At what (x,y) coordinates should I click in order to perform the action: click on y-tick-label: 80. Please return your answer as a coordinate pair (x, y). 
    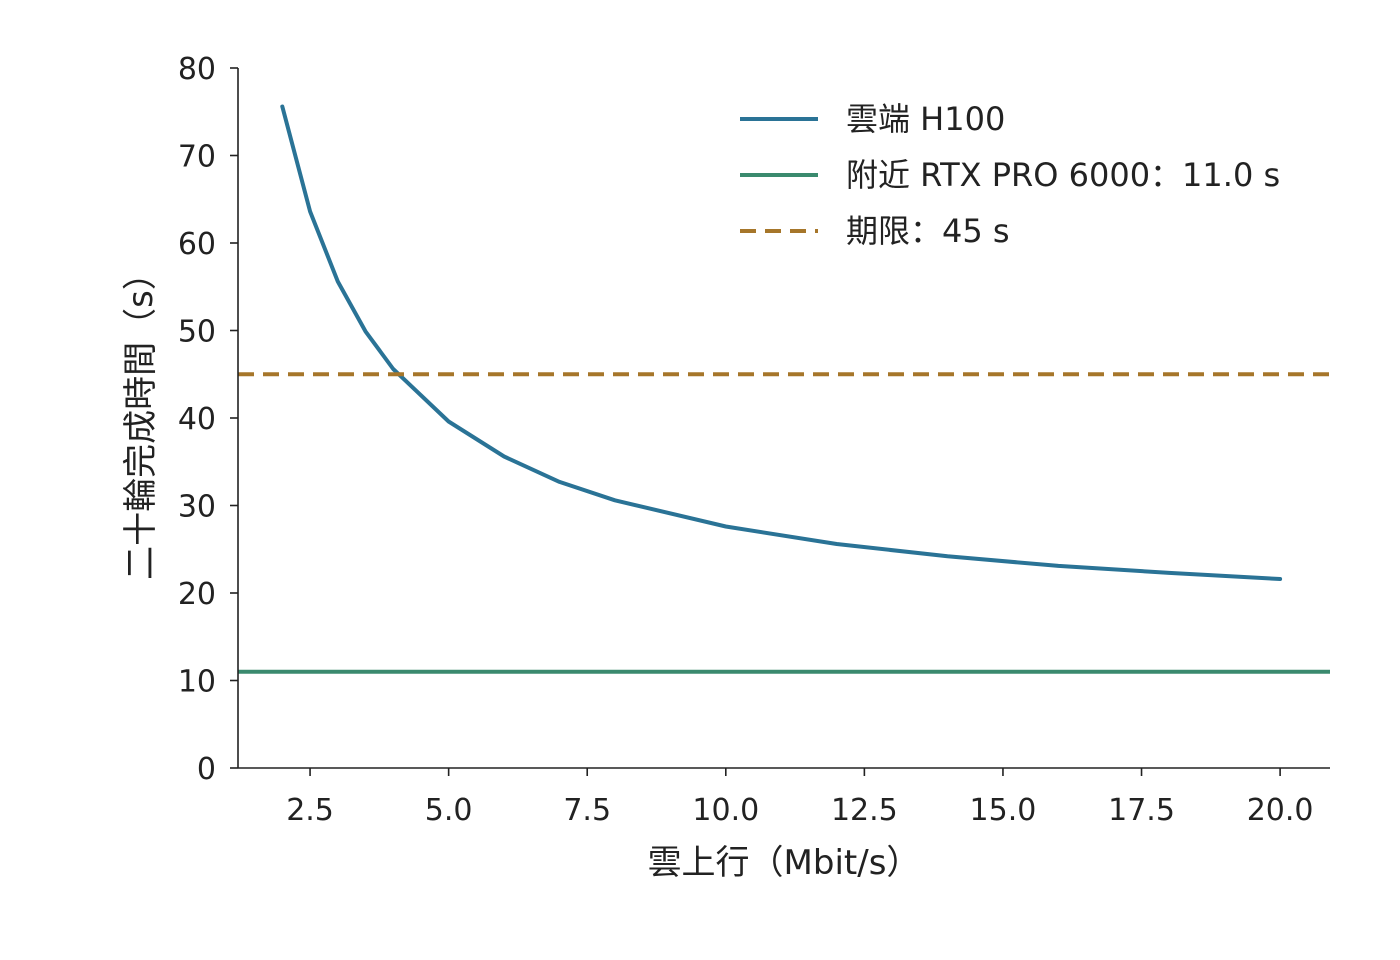
    Looking at the image, I should click on (197, 69).